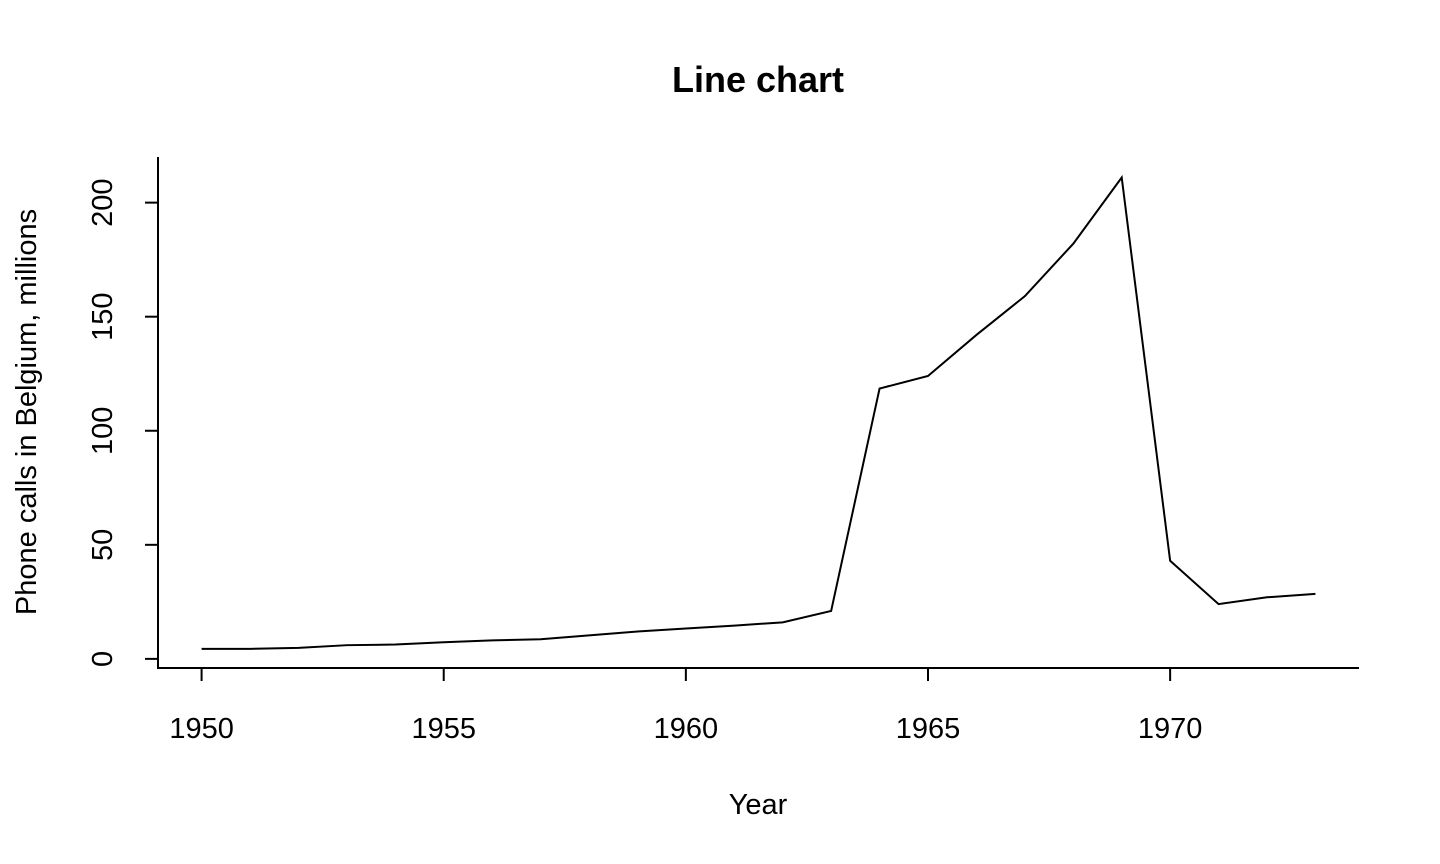 This screenshot has width=1440, height=864. What do you see at coordinates (201, 729) in the screenshot?
I see `x-tick-label: 1950` at bounding box center [201, 729].